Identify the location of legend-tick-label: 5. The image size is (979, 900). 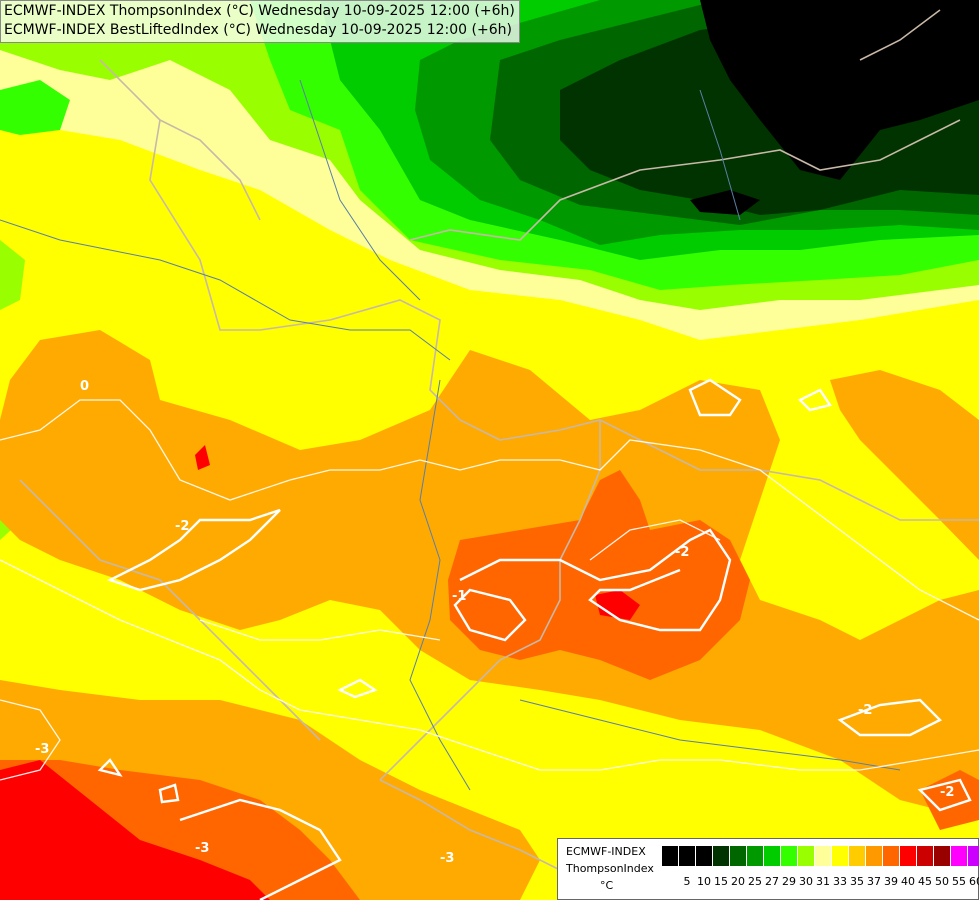
(687, 881).